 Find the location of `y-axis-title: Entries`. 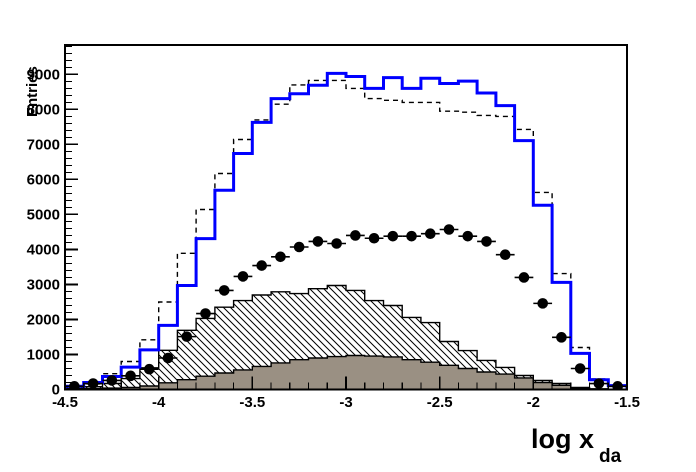

y-axis-title: Entries is located at coordinates (32, 91).